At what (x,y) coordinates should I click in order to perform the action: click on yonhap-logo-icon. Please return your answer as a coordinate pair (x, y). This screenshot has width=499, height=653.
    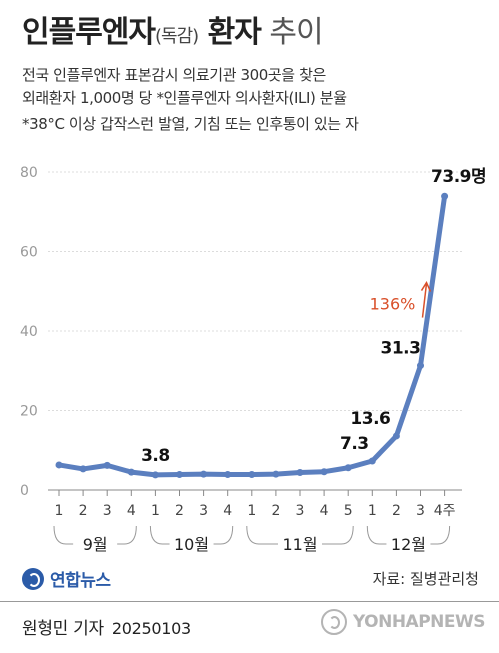
    Looking at the image, I should click on (33, 578).